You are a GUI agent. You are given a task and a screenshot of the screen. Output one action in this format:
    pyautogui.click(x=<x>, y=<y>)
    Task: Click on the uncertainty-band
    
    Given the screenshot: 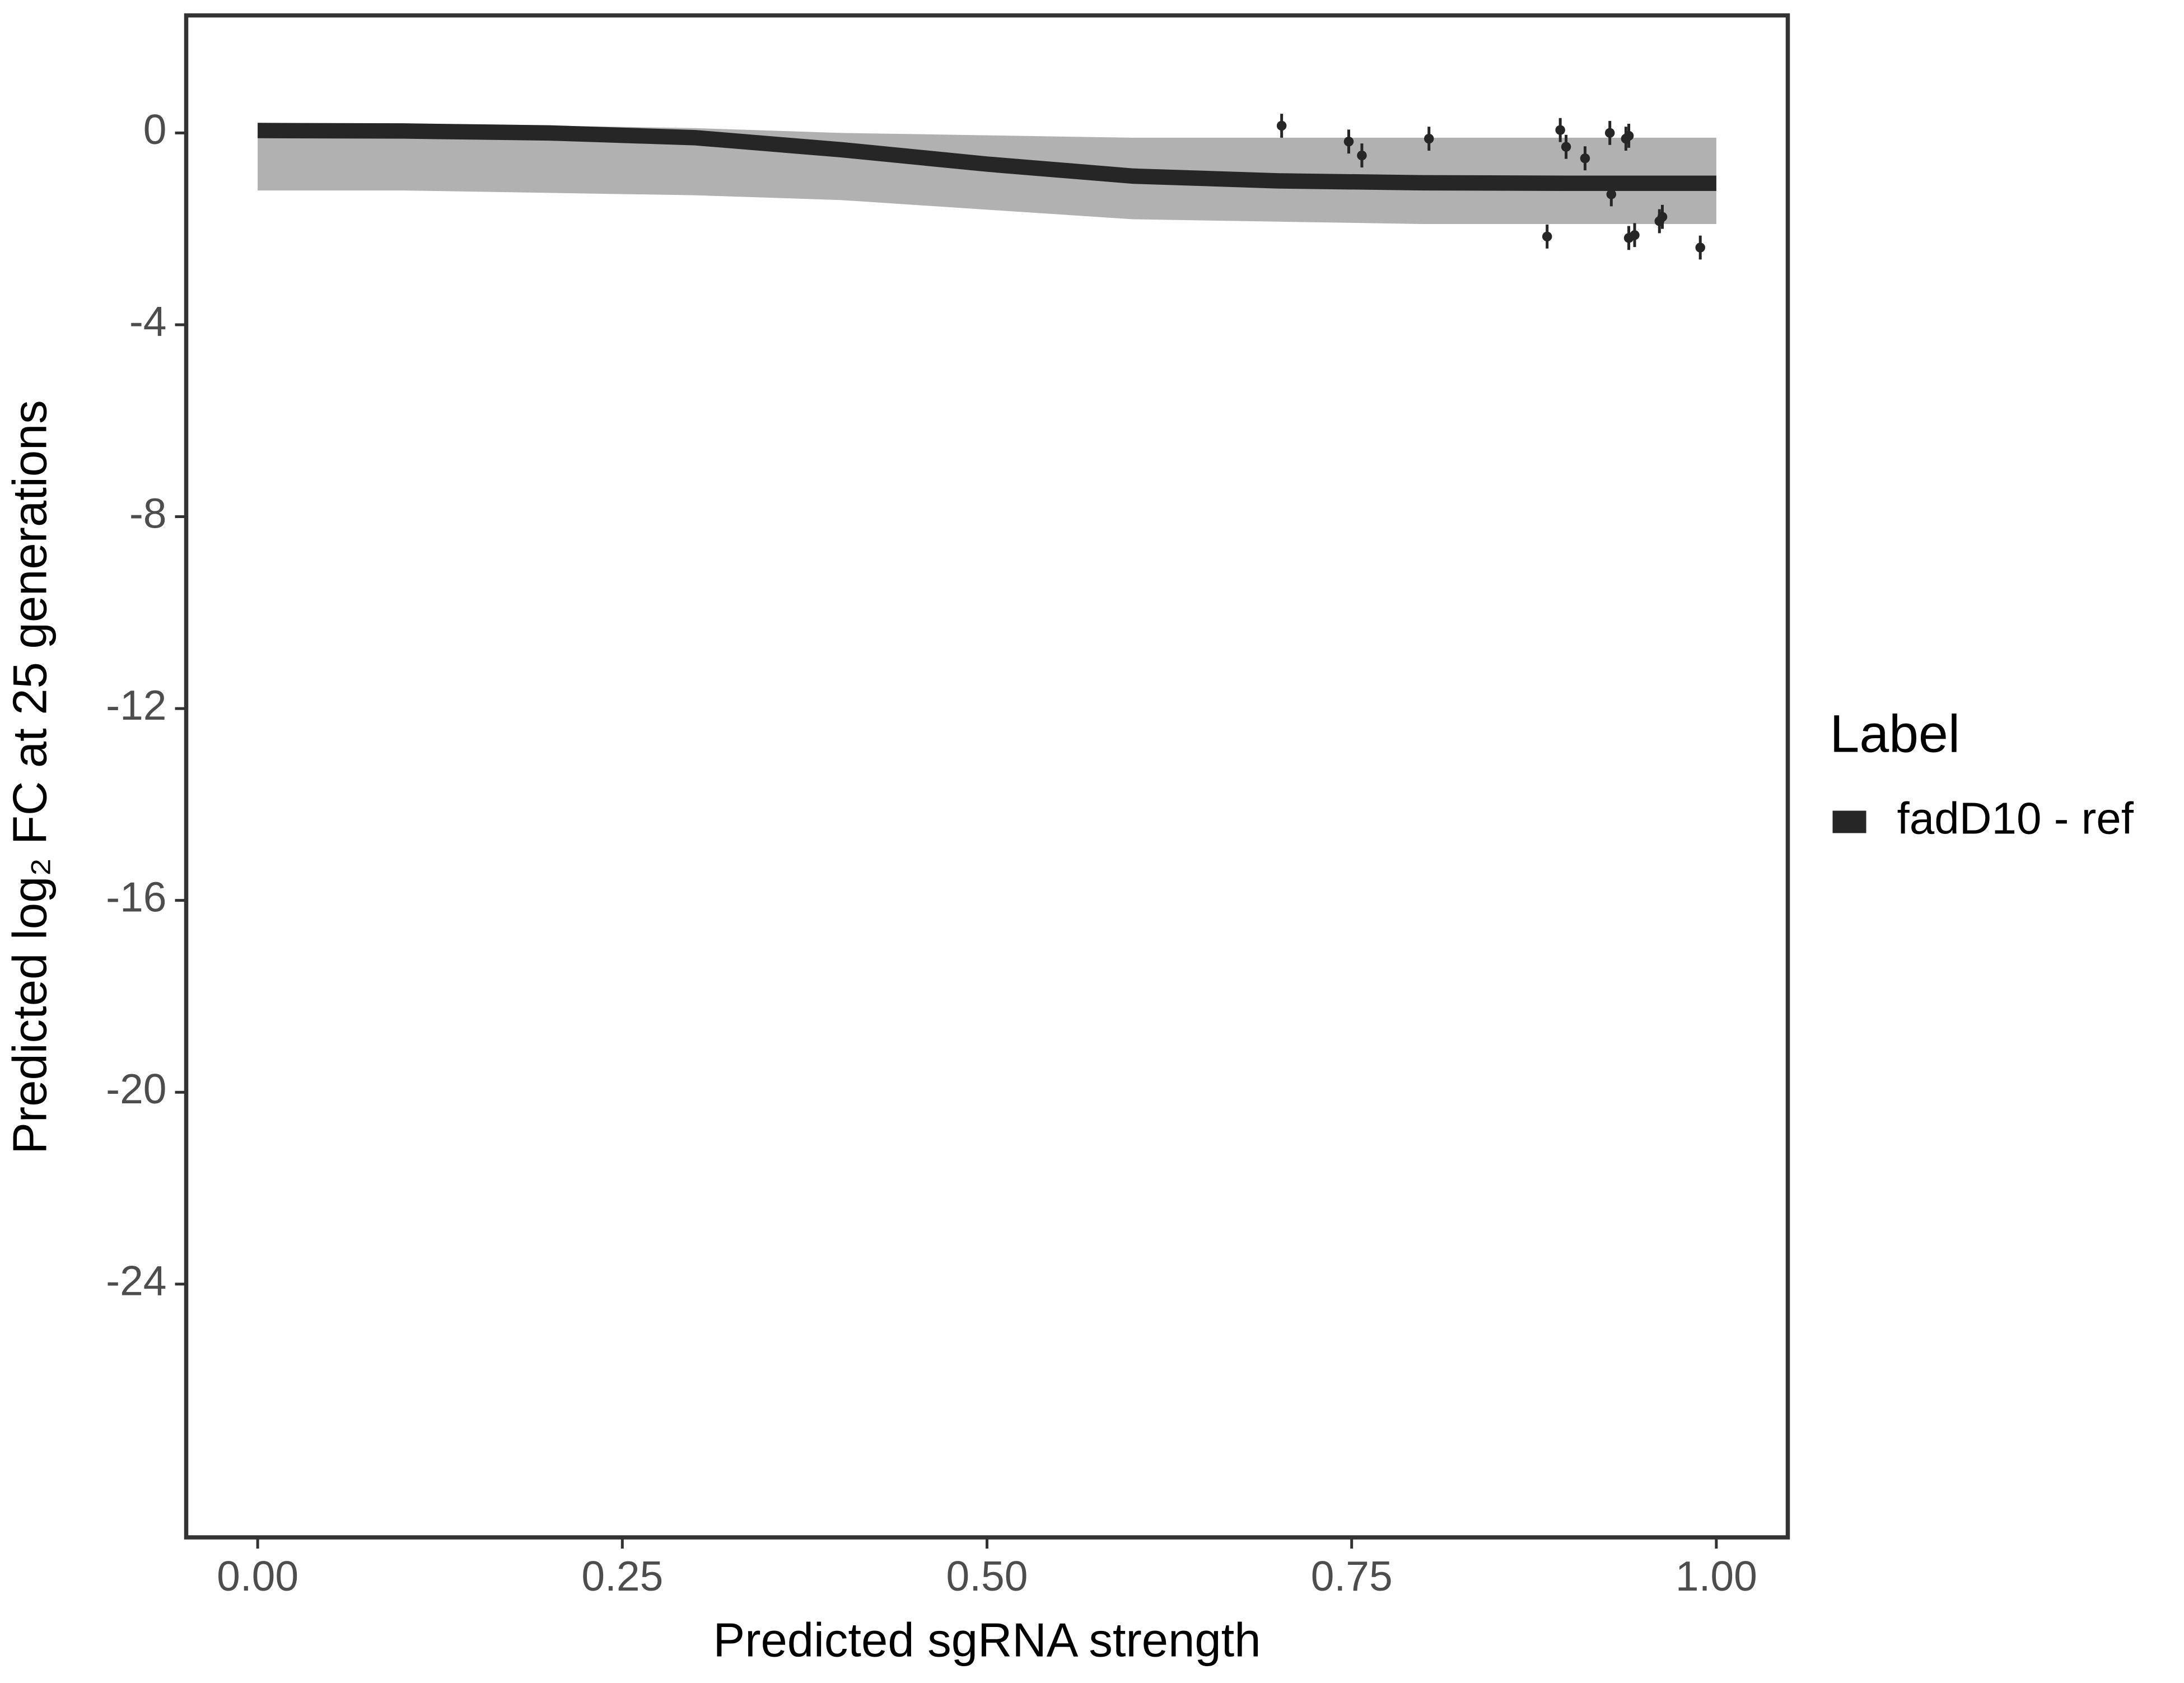 What is the action you would take?
    pyautogui.click(x=987, y=174)
    